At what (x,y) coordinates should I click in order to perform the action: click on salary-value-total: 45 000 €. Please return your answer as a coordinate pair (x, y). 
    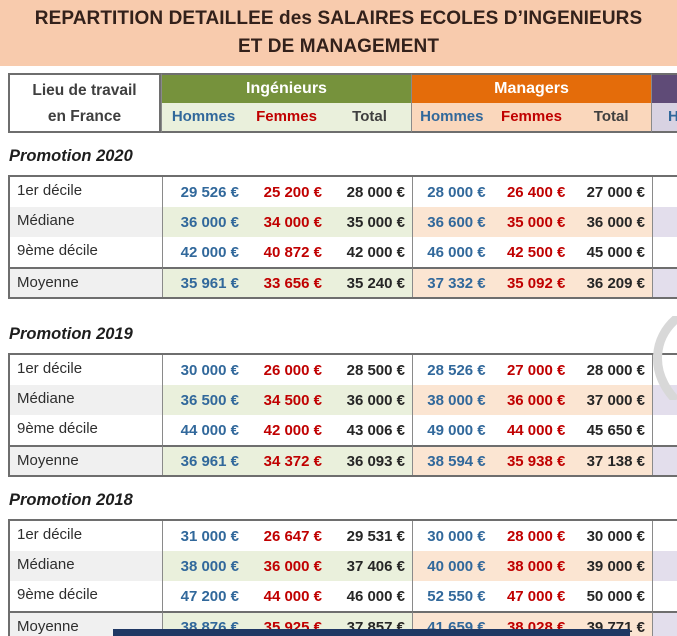
    Looking at the image, I should click on (615, 252).